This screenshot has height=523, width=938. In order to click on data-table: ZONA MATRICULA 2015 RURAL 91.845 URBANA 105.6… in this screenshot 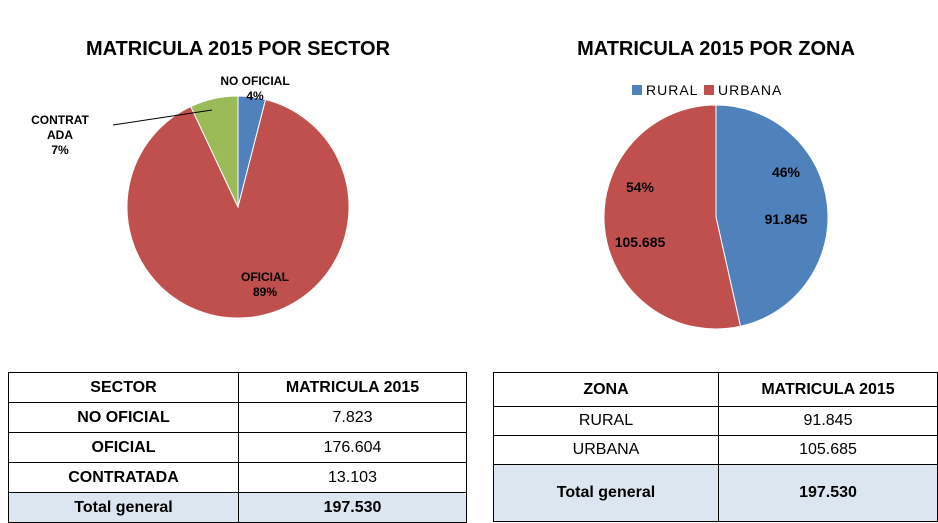, I will do `click(715, 447)`.